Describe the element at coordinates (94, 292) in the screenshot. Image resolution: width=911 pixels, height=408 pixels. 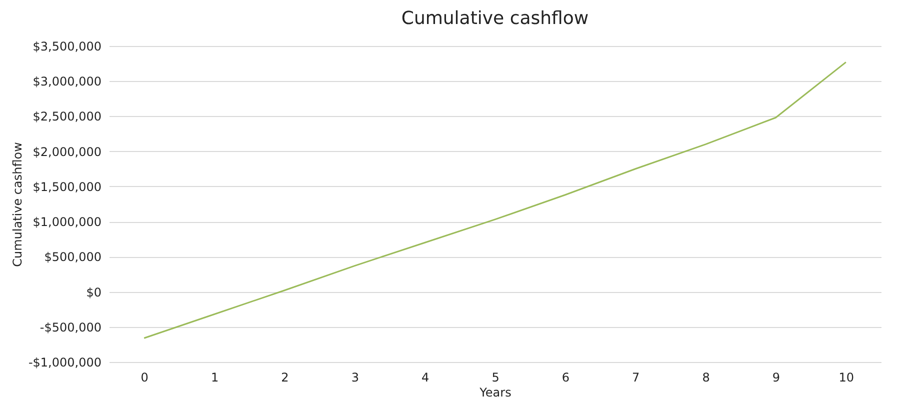
I see `y-tick-label: $0` at that location.